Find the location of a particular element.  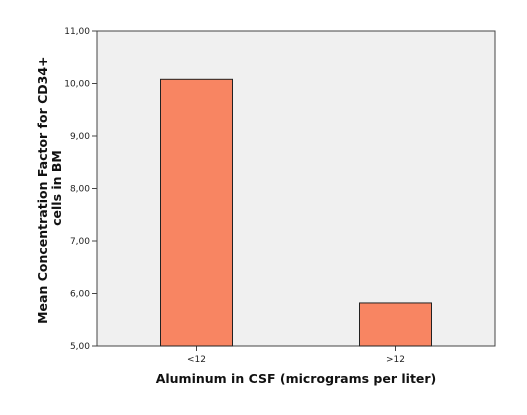

x-tick-label: >12 is located at coordinates (395, 360).